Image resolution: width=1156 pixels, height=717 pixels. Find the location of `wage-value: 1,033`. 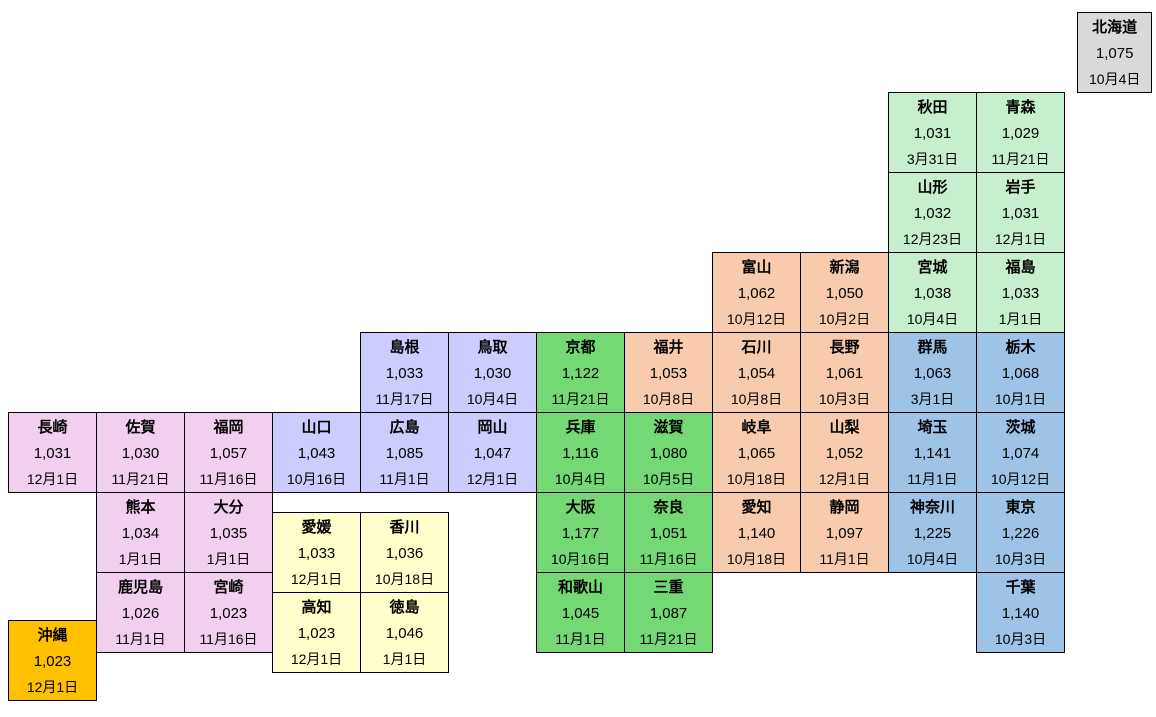

wage-value: 1,033 is located at coordinates (316, 553).